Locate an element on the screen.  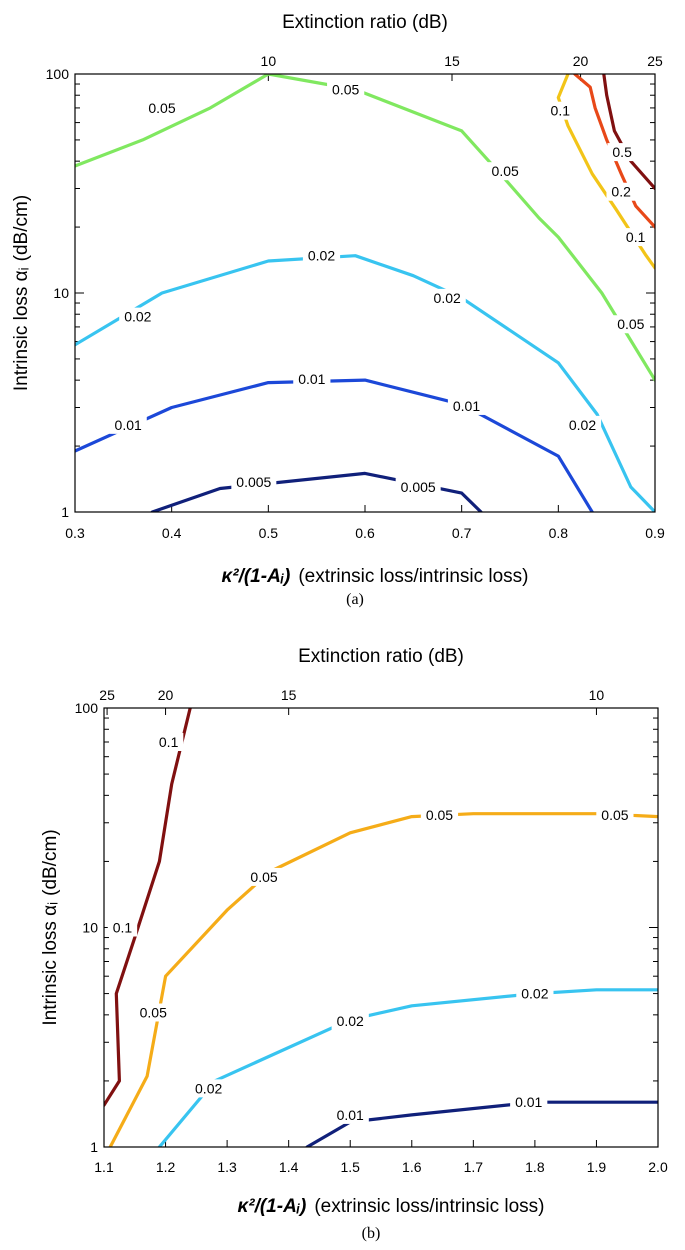
x-tick-label: 1.2 is located at coordinates (166, 1167).